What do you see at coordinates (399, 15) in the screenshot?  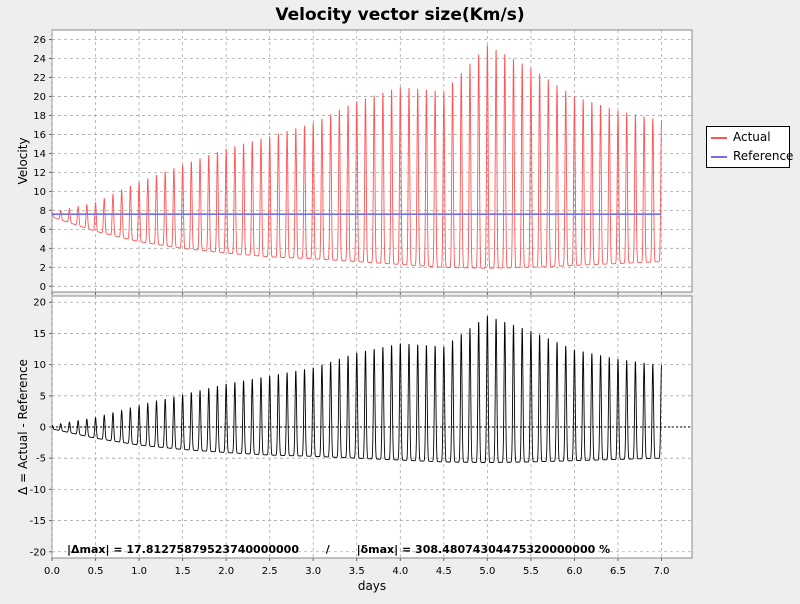 I see `chart-title: Velocity vector size(Km/s)` at bounding box center [399, 15].